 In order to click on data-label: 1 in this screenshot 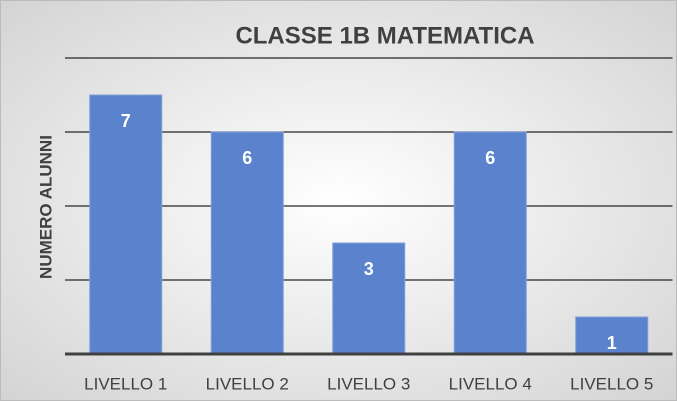, I will do `click(612, 343)`.